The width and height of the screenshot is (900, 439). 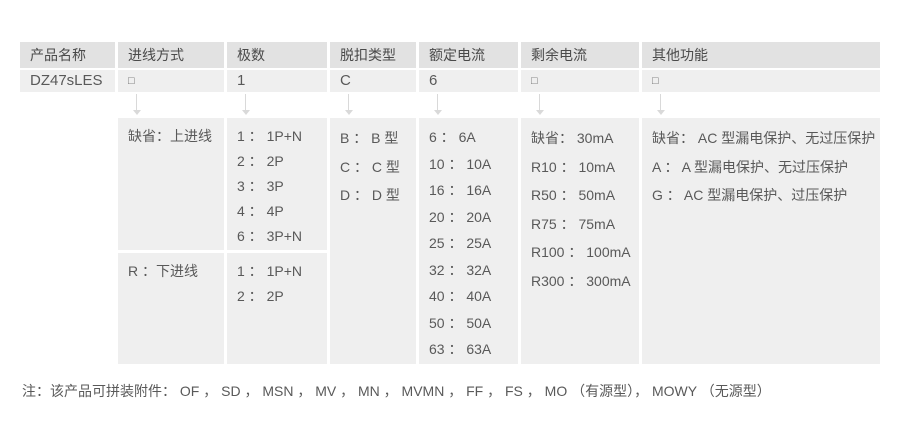 What do you see at coordinates (460, 190) in the screenshot?
I see `option-item: 16 ： 16A` at bounding box center [460, 190].